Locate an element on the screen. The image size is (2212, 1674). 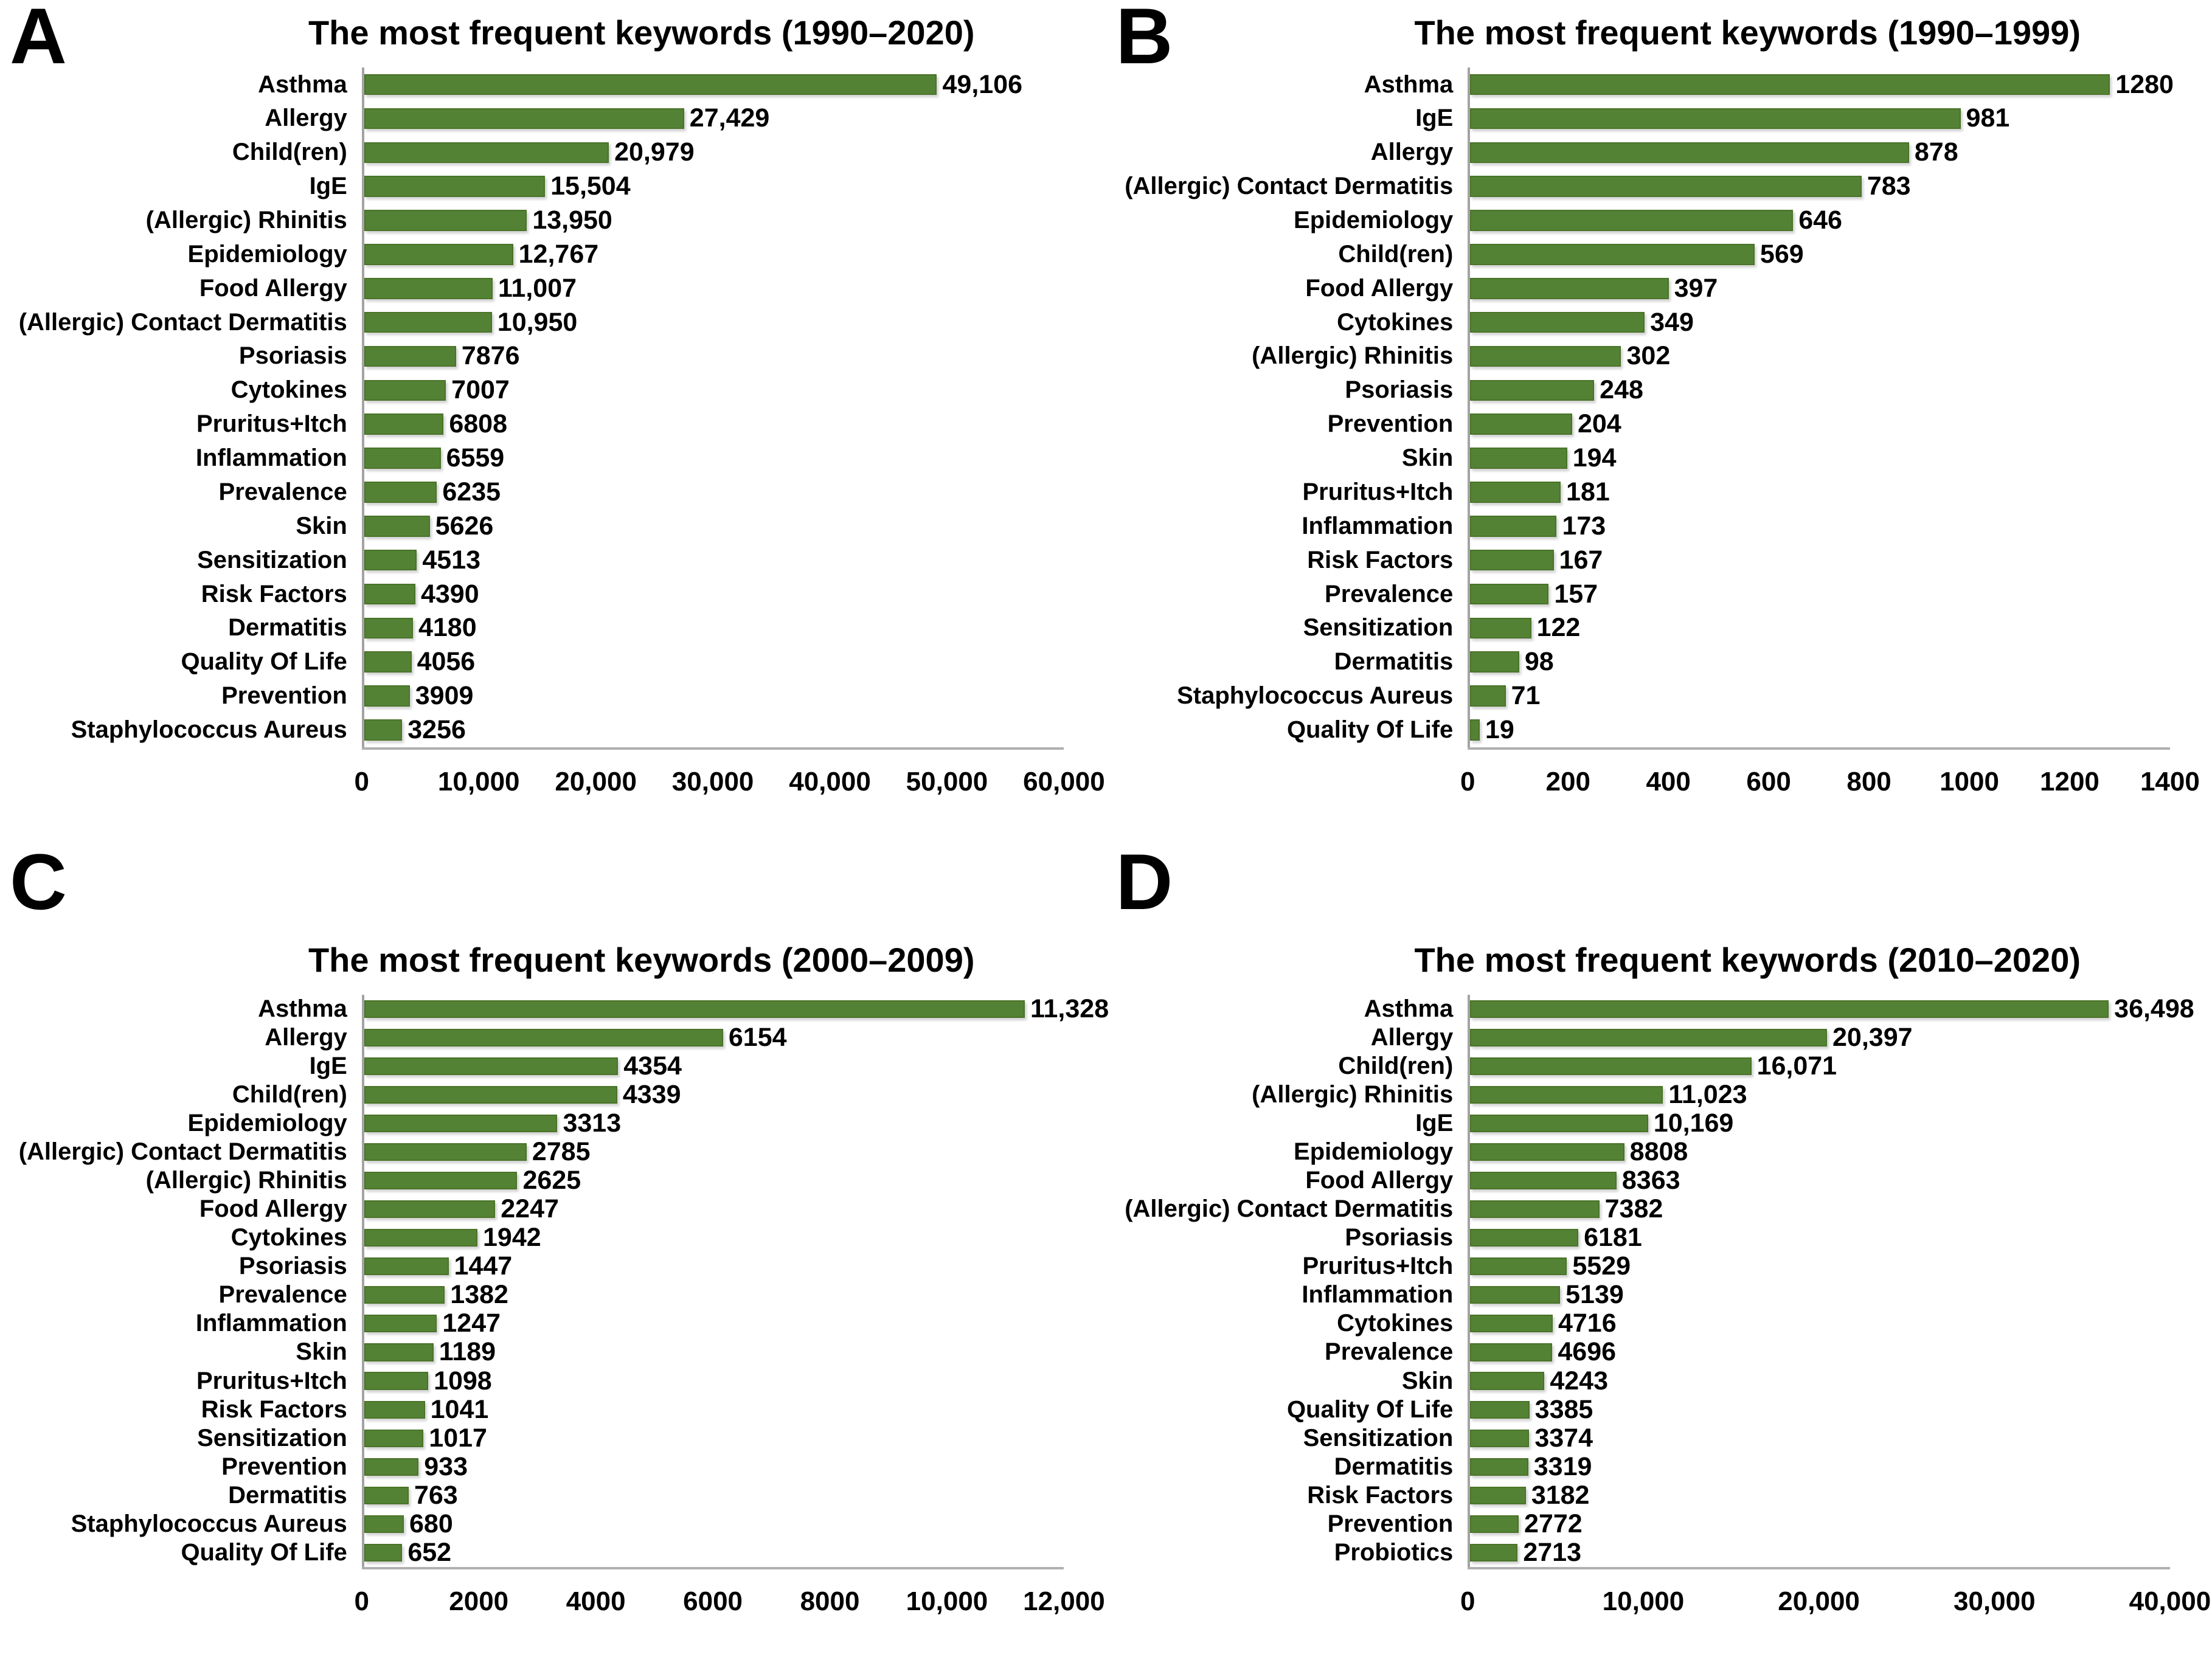
bar-row: 1942 is located at coordinates (714, 1238).